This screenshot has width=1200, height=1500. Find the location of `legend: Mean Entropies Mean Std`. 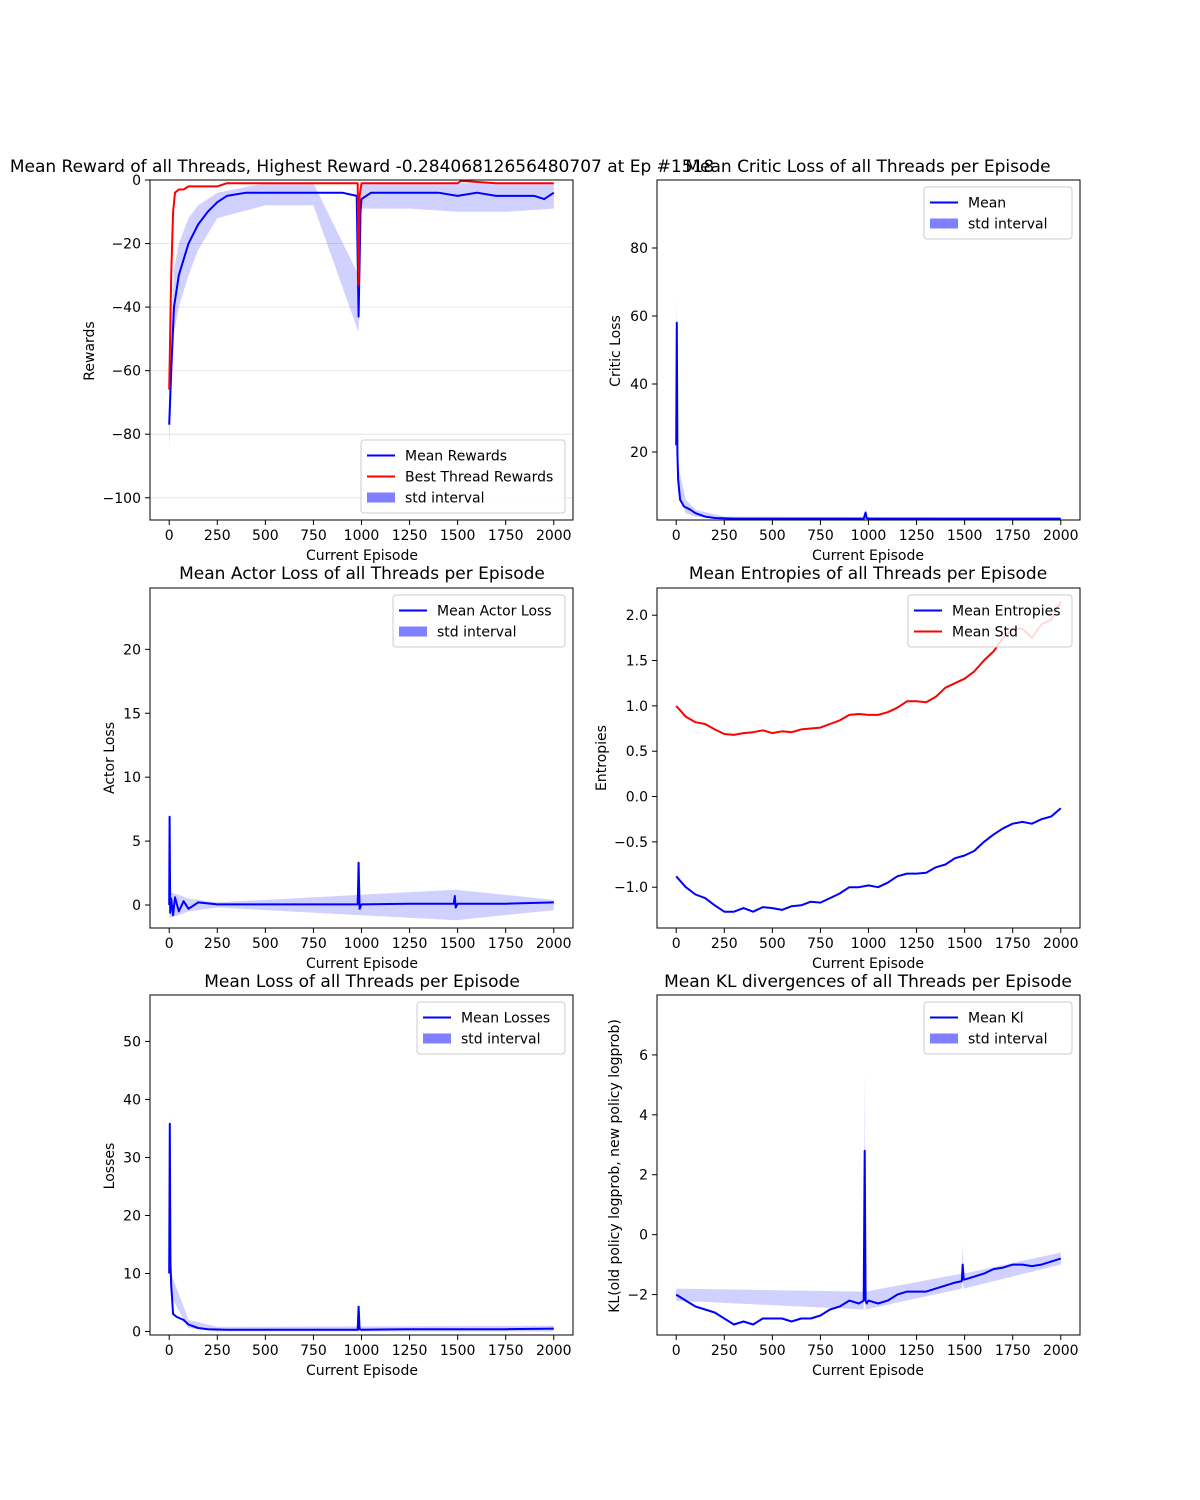

legend: Mean Entropies Mean Std is located at coordinates (990, 621).